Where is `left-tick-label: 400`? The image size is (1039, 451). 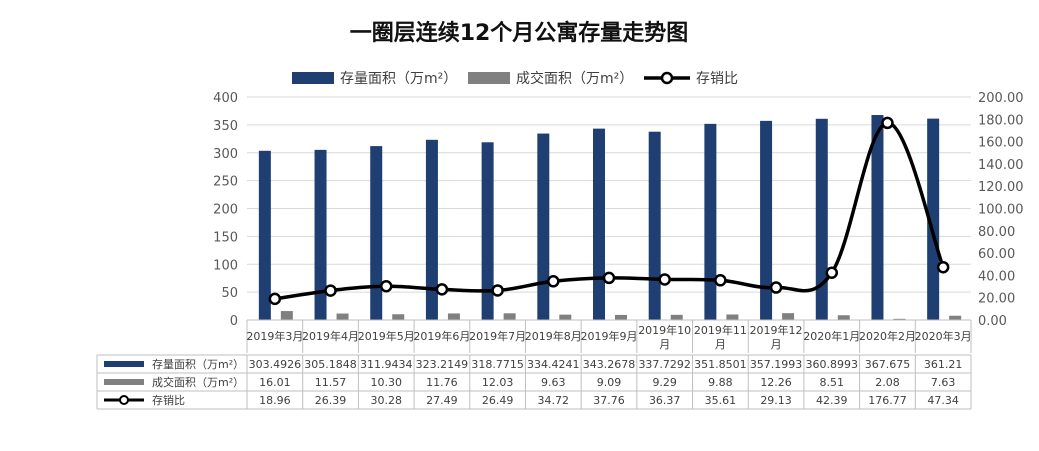
left-tick-label: 400 is located at coordinates (225, 98).